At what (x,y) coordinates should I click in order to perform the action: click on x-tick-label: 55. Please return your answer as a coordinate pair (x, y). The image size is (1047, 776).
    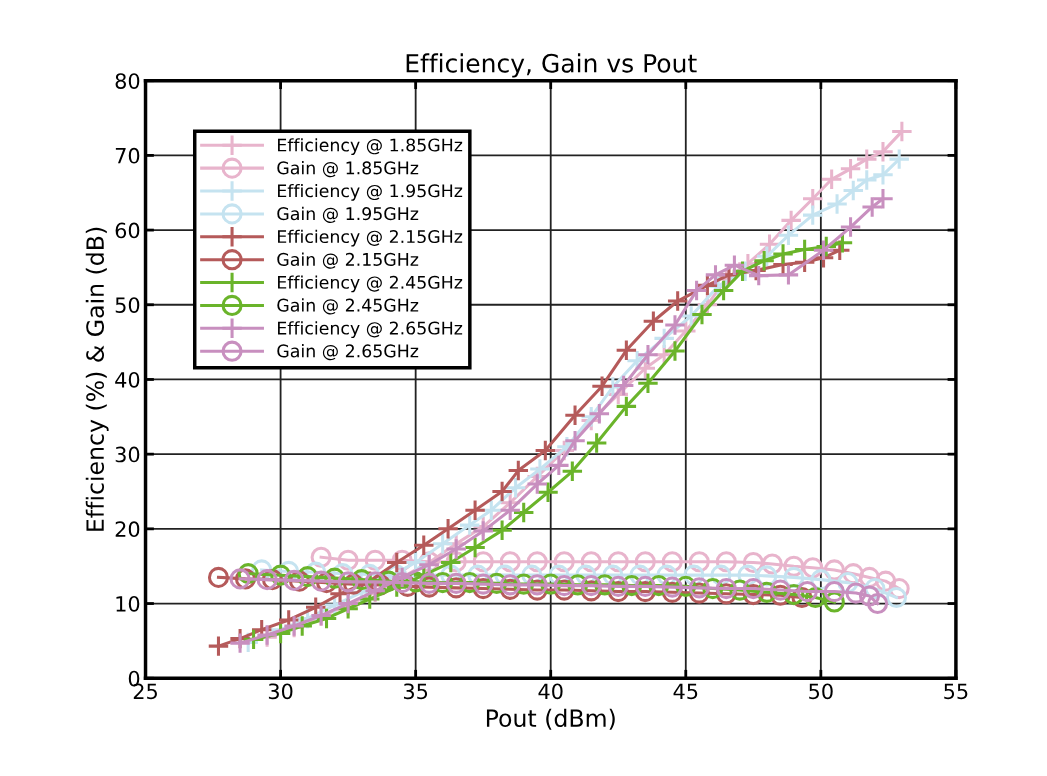
    Looking at the image, I should click on (956, 691).